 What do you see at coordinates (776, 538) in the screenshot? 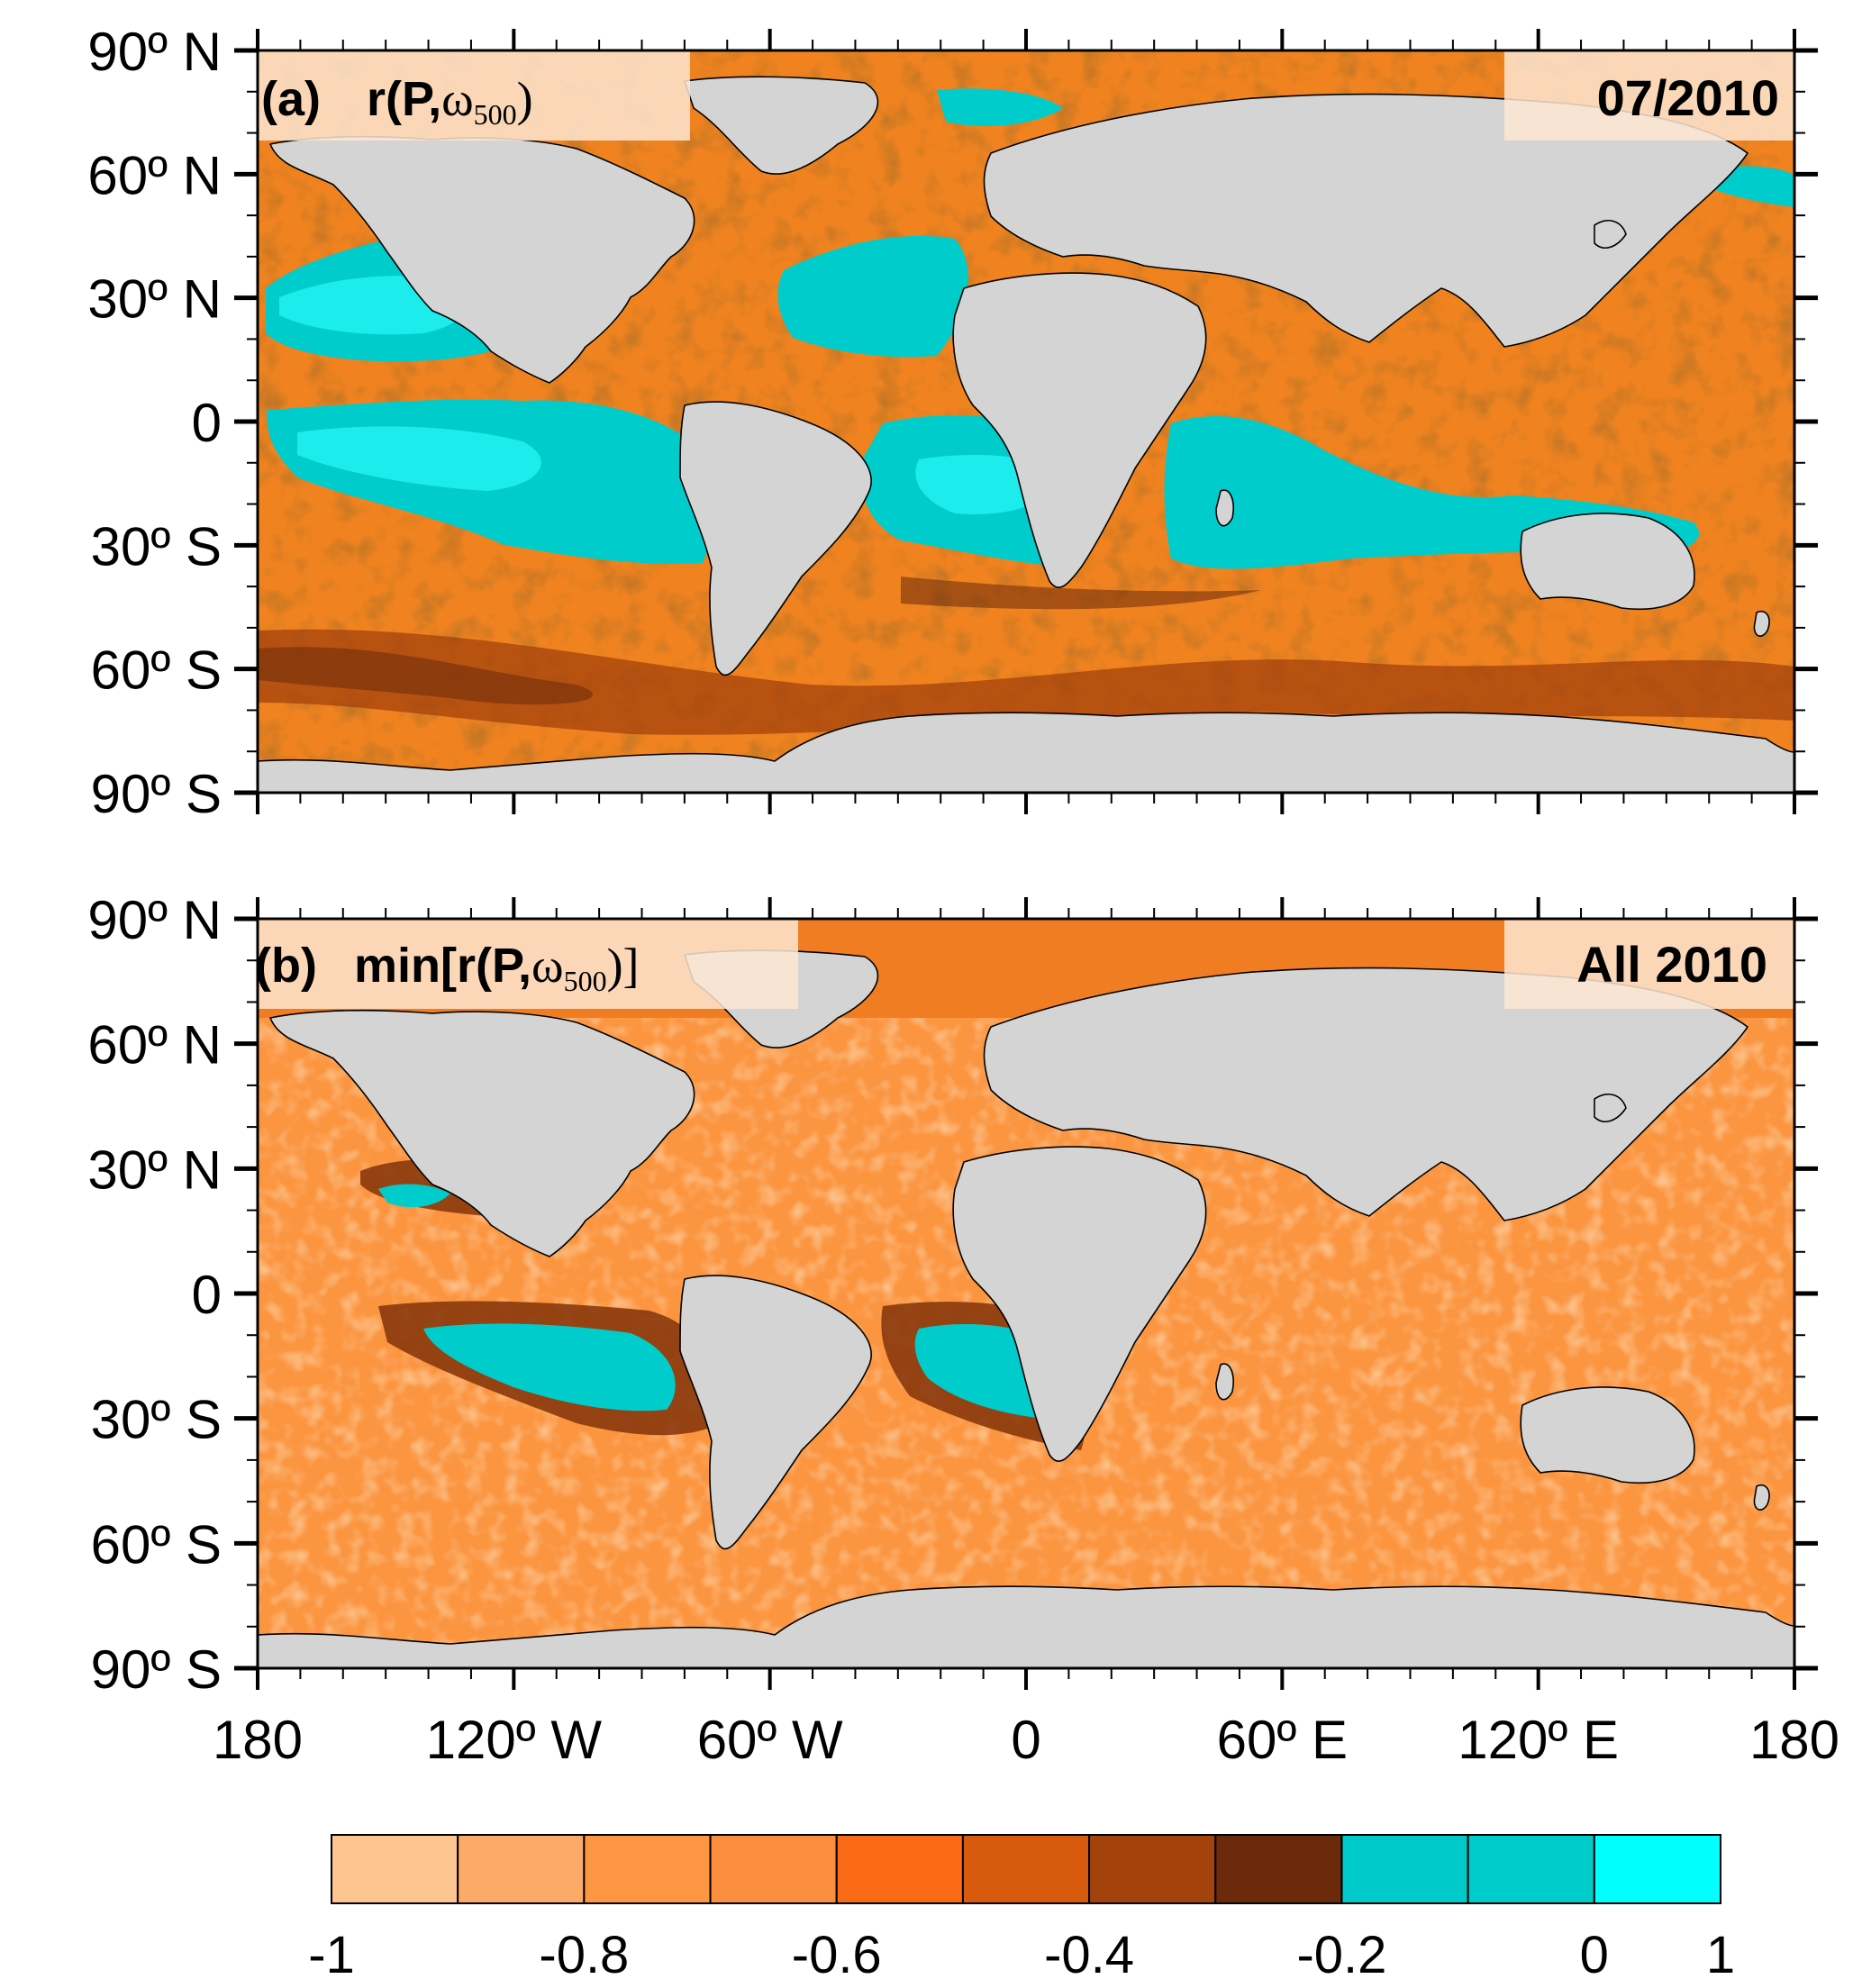
I see `panel-a-south-america` at bounding box center [776, 538].